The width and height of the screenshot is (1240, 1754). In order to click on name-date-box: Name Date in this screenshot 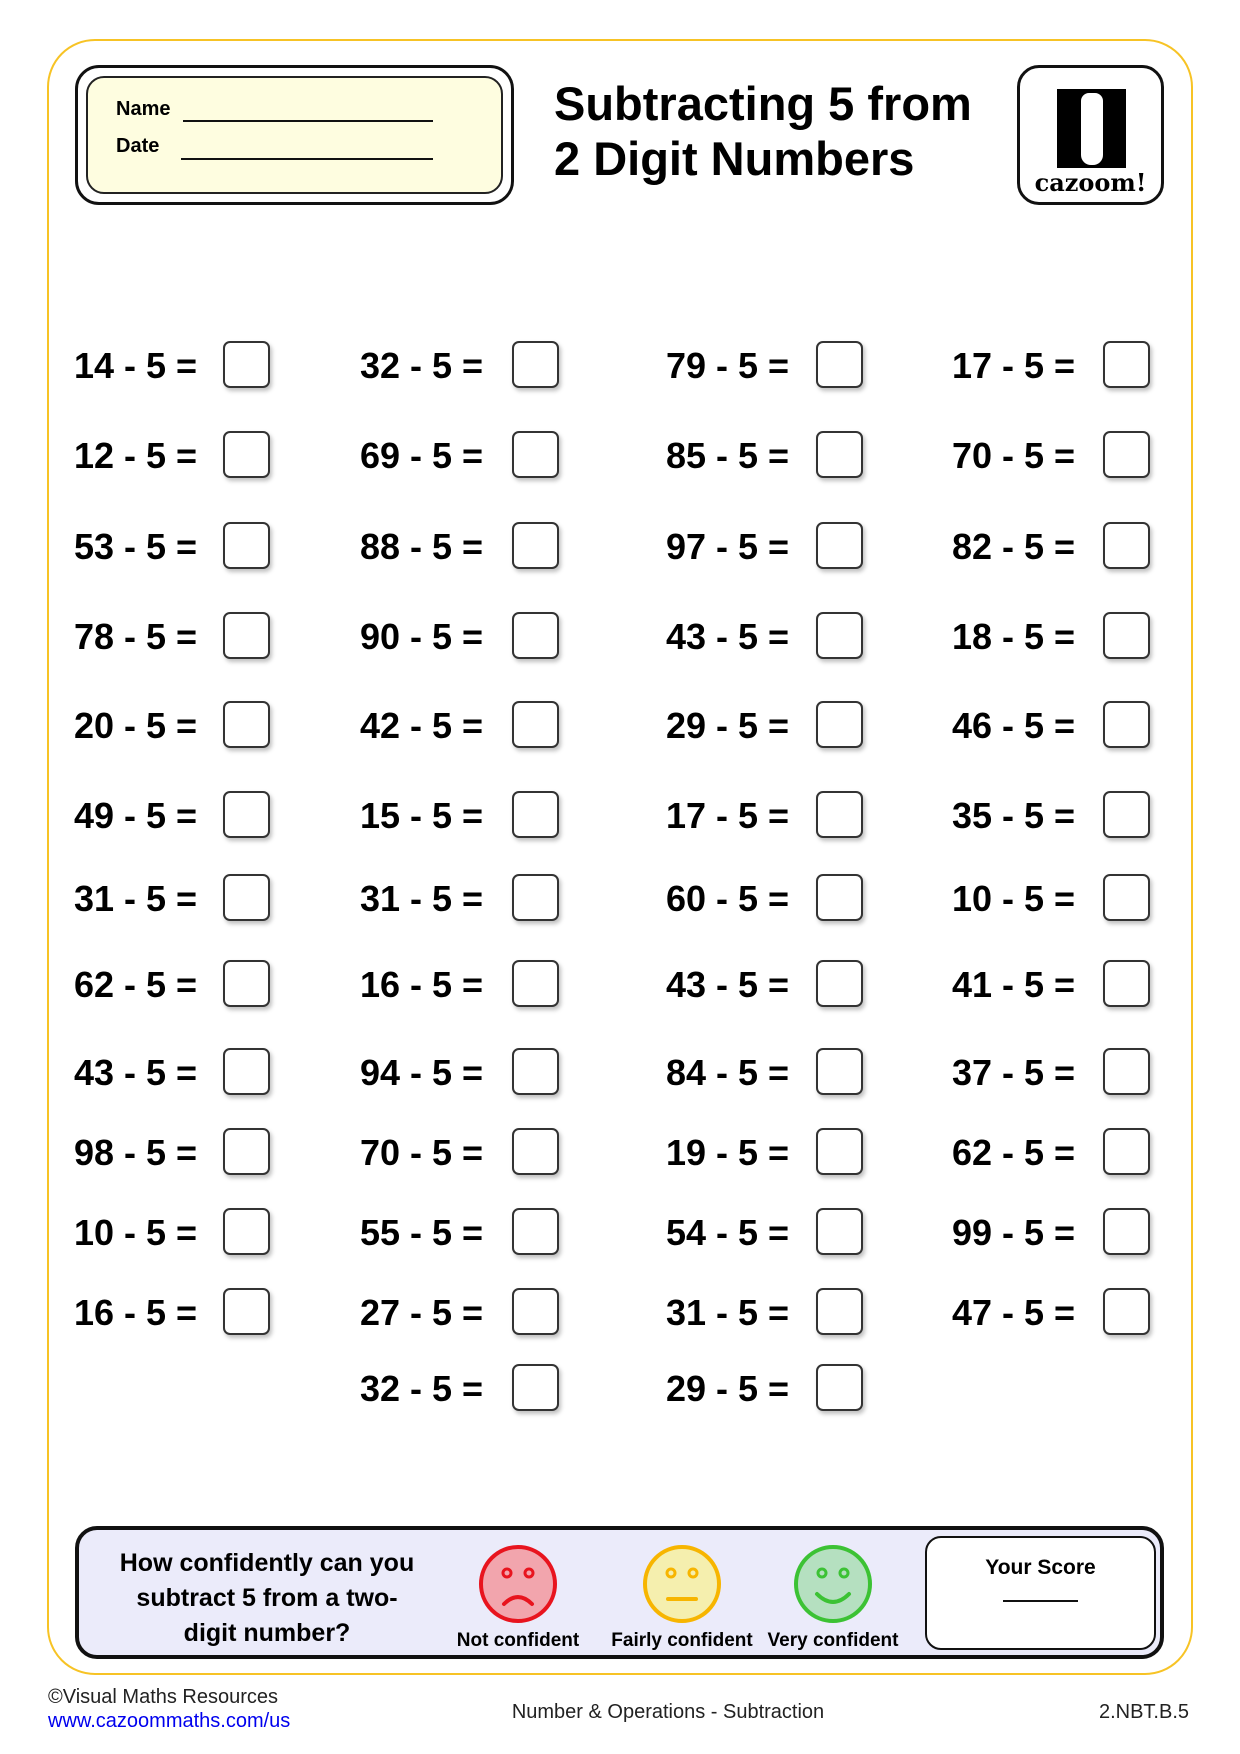, I will do `click(294, 135)`.